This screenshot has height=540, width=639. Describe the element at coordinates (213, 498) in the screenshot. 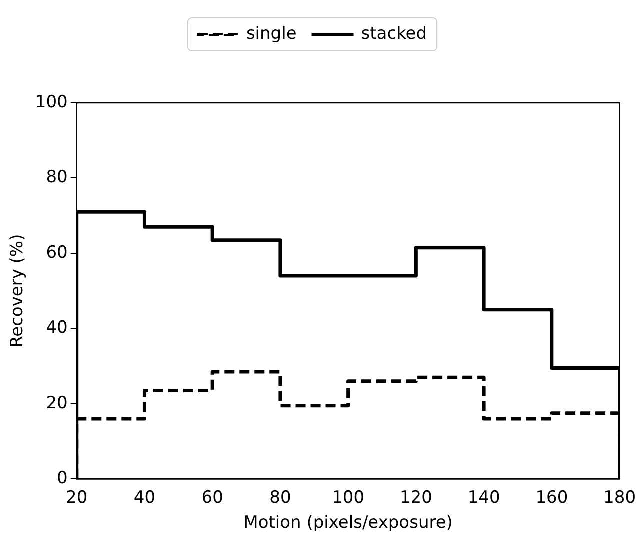

I see `x-tick-label: 60` at that location.